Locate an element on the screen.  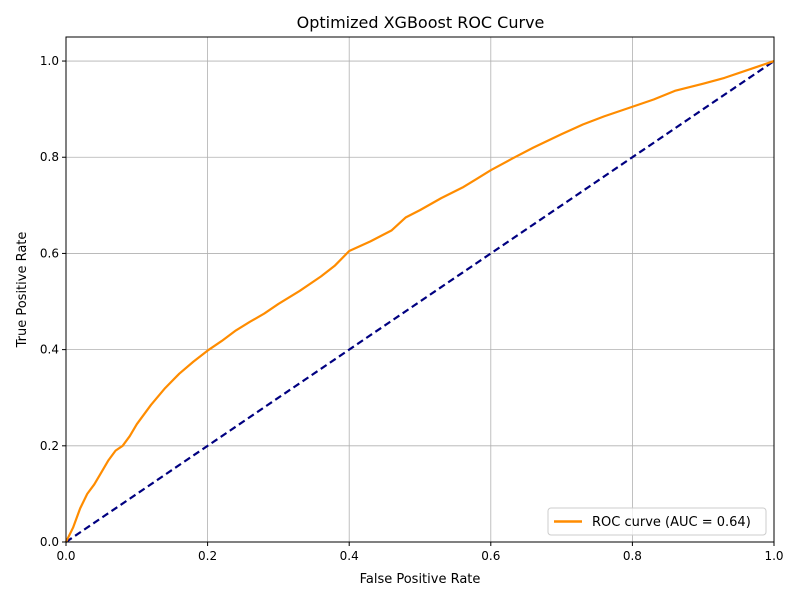
x-tick-label: 1.0 is located at coordinates (773, 556).